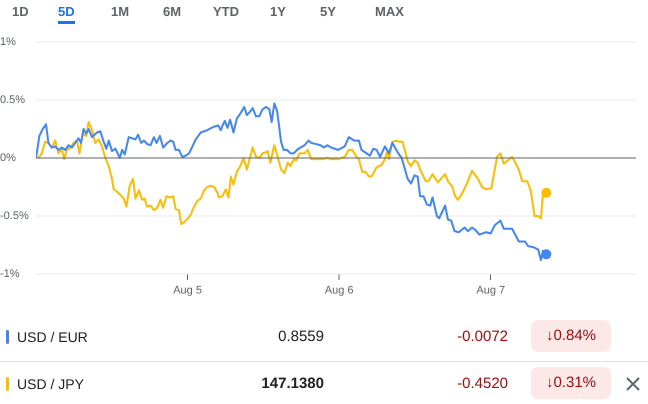 The width and height of the screenshot is (648, 404). What do you see at coordinates (292, 383) in the screenshot?
I see `text: 147.1380` at bounding box center [292, 383].